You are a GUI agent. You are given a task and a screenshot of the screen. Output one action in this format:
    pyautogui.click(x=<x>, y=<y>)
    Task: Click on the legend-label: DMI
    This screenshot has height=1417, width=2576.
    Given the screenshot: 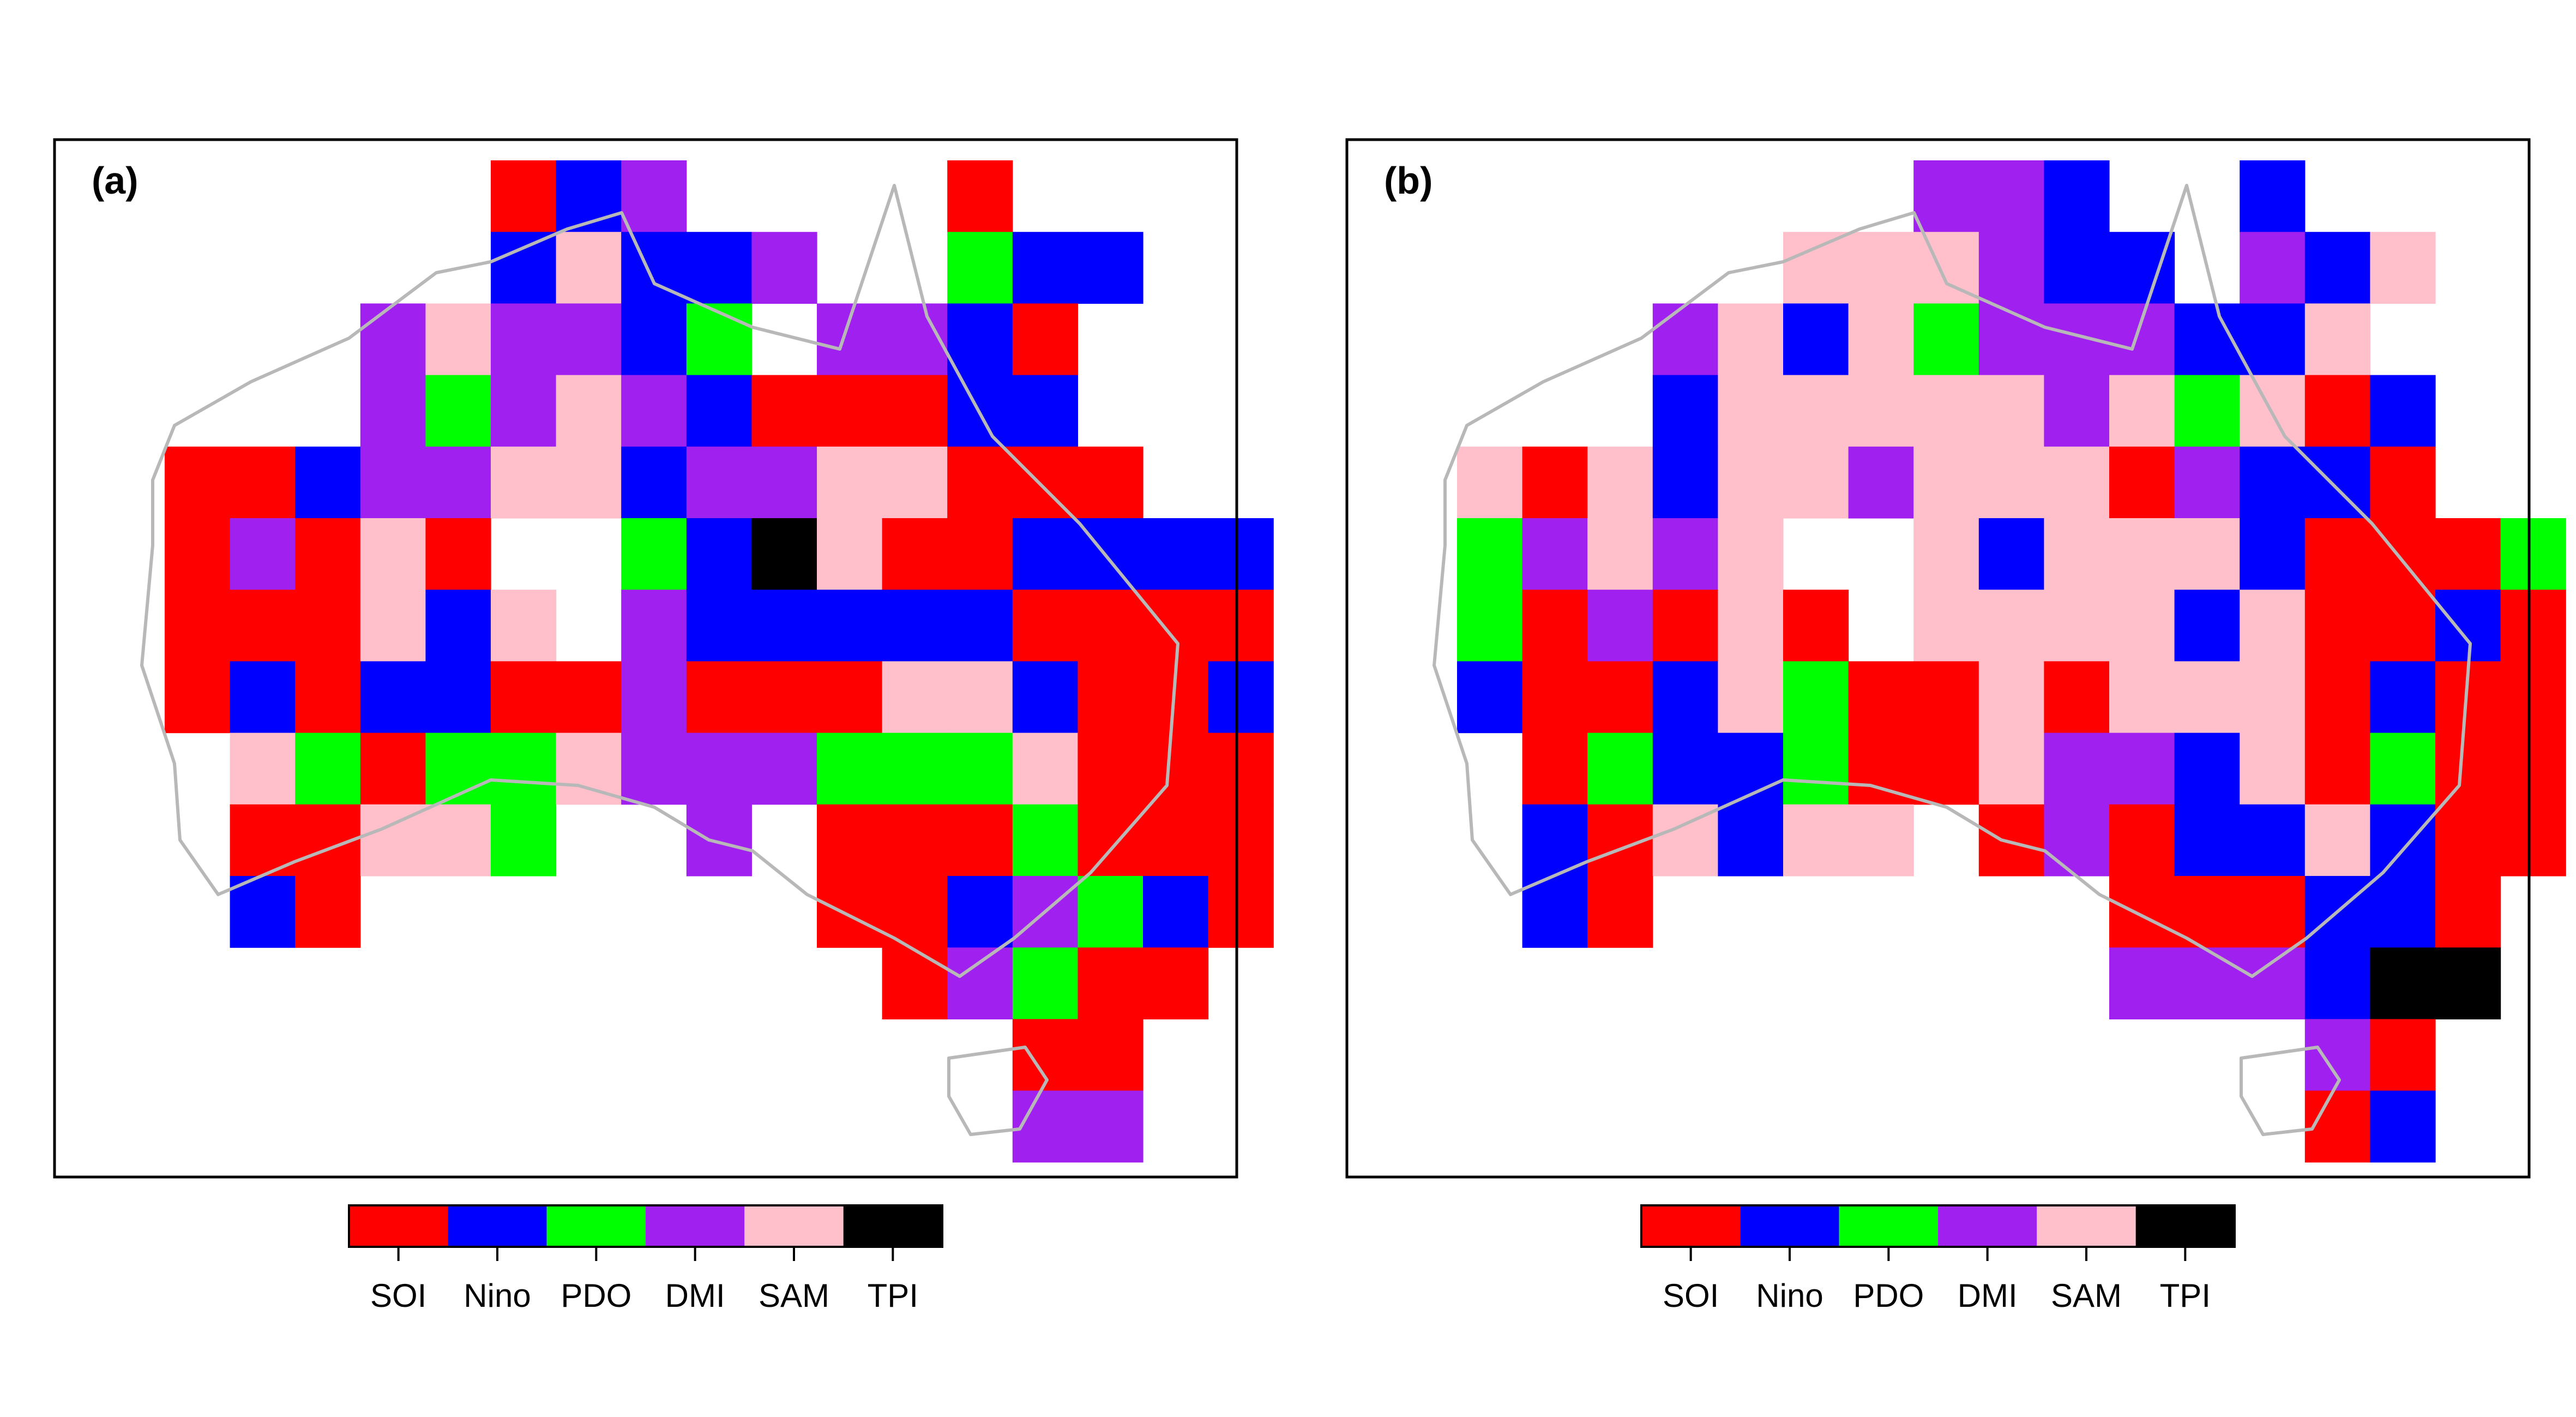 What is the action you would take?
    pyautogui.click(x=695, y=1295)
    